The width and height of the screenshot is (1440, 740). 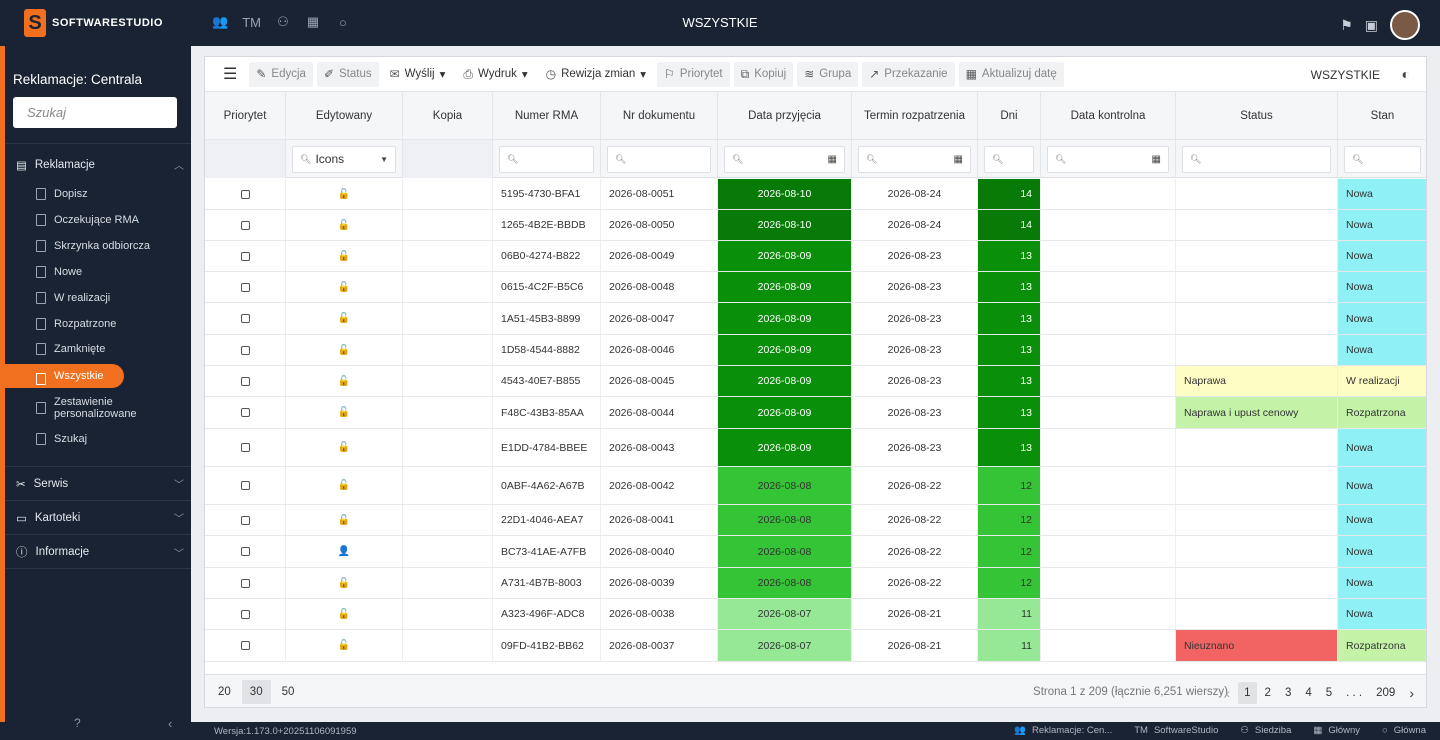 What do you see at coordinates (73, 298) in the screenshot?
I see `sidebar-item-w-realizacji: W realizacji` at bounding box center [73, 298].